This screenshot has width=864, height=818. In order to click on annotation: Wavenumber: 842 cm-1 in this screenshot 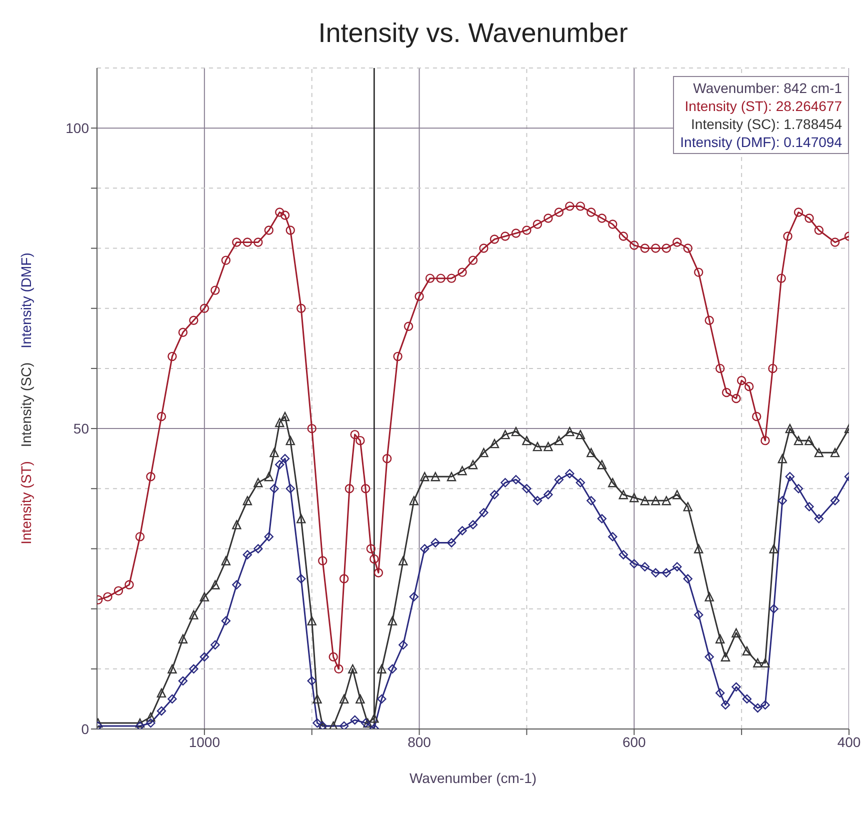, I will do `click(767, 88)`.